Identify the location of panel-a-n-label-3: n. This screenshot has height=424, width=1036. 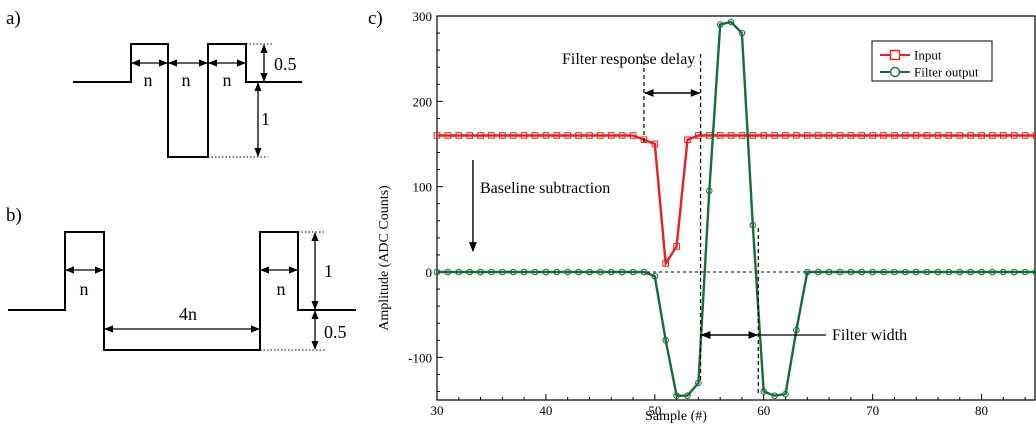
(227, 80).